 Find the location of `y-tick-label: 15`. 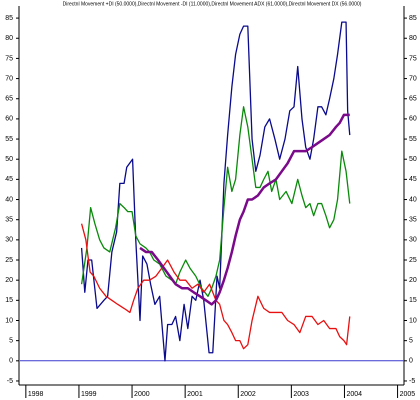

y-tick-label: 15 is located at coordinates (9, 300).